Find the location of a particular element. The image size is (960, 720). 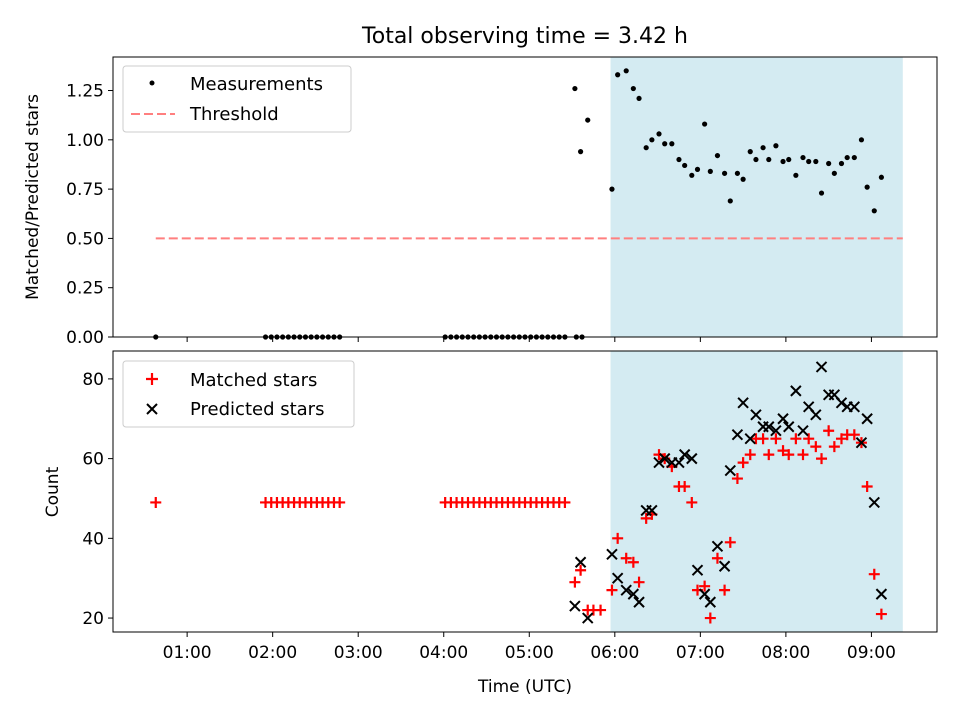

legend-matched-marker is located at coordinates (152, 379).